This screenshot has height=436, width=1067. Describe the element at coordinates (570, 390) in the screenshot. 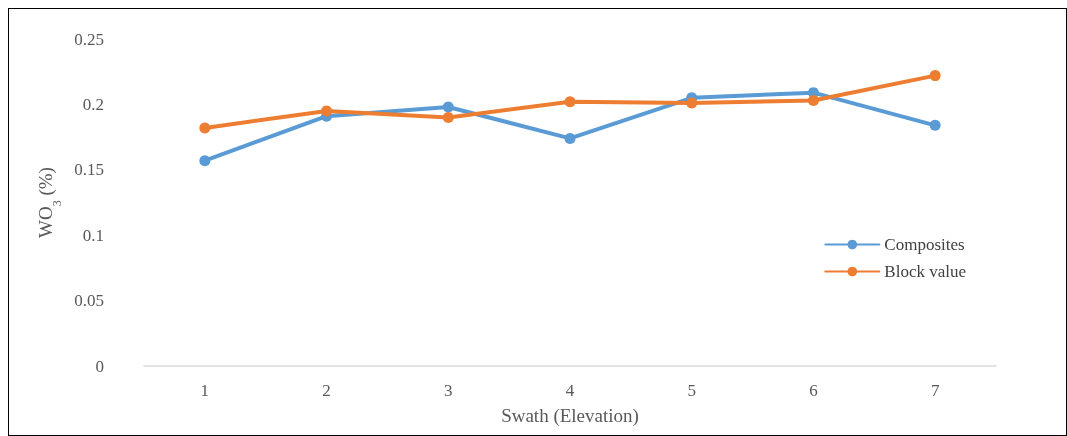

I see `x-tick-label: 4` at that location.